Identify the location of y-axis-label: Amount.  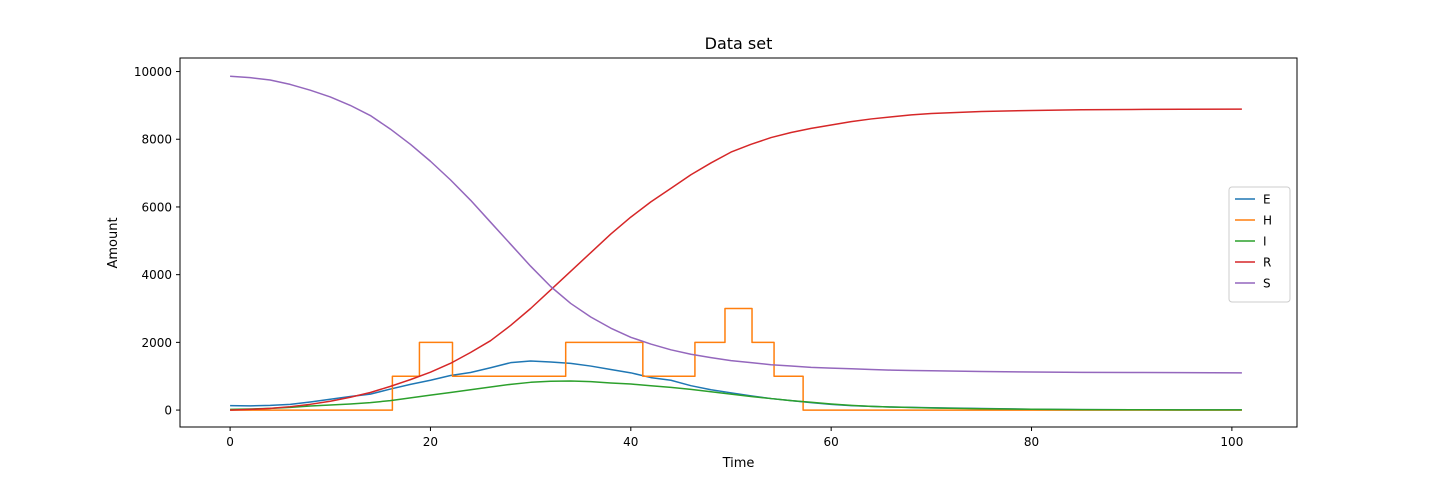
(113, 242).